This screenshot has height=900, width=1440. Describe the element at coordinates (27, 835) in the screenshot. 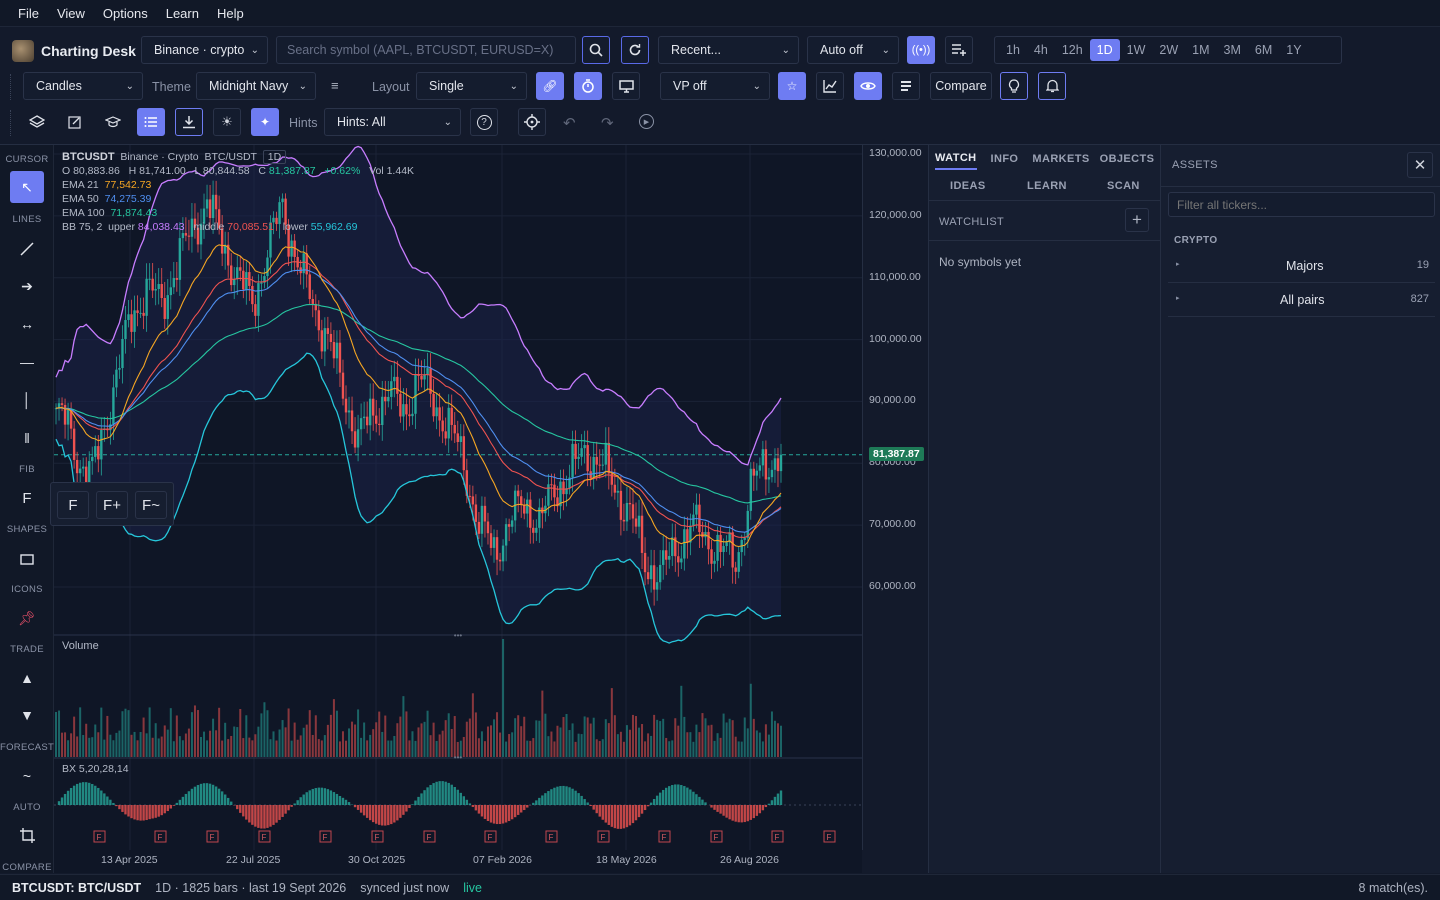

I see `auto-crop-tool` at that location.